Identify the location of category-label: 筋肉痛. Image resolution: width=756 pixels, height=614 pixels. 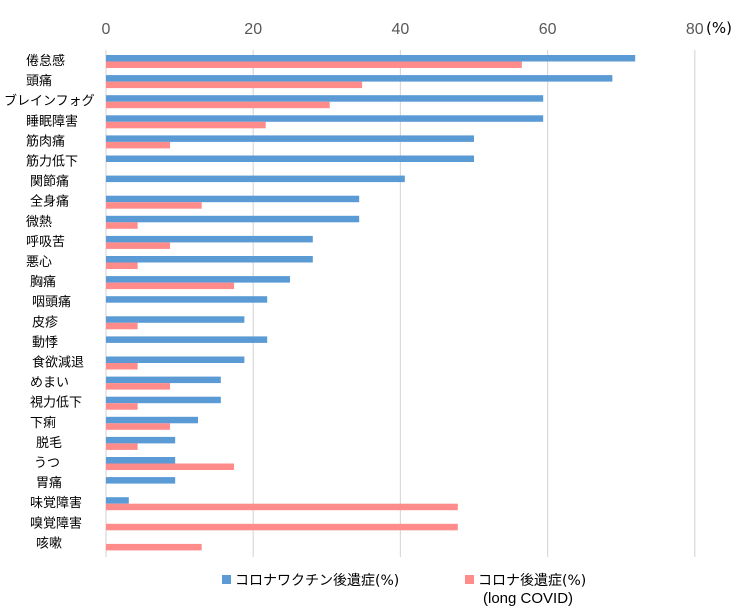
(45, 141).